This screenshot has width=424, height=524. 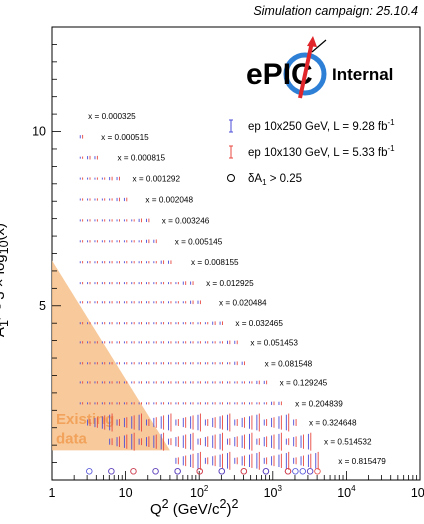 I want to click on logo-ring-icon, so click(x=305, y=74).